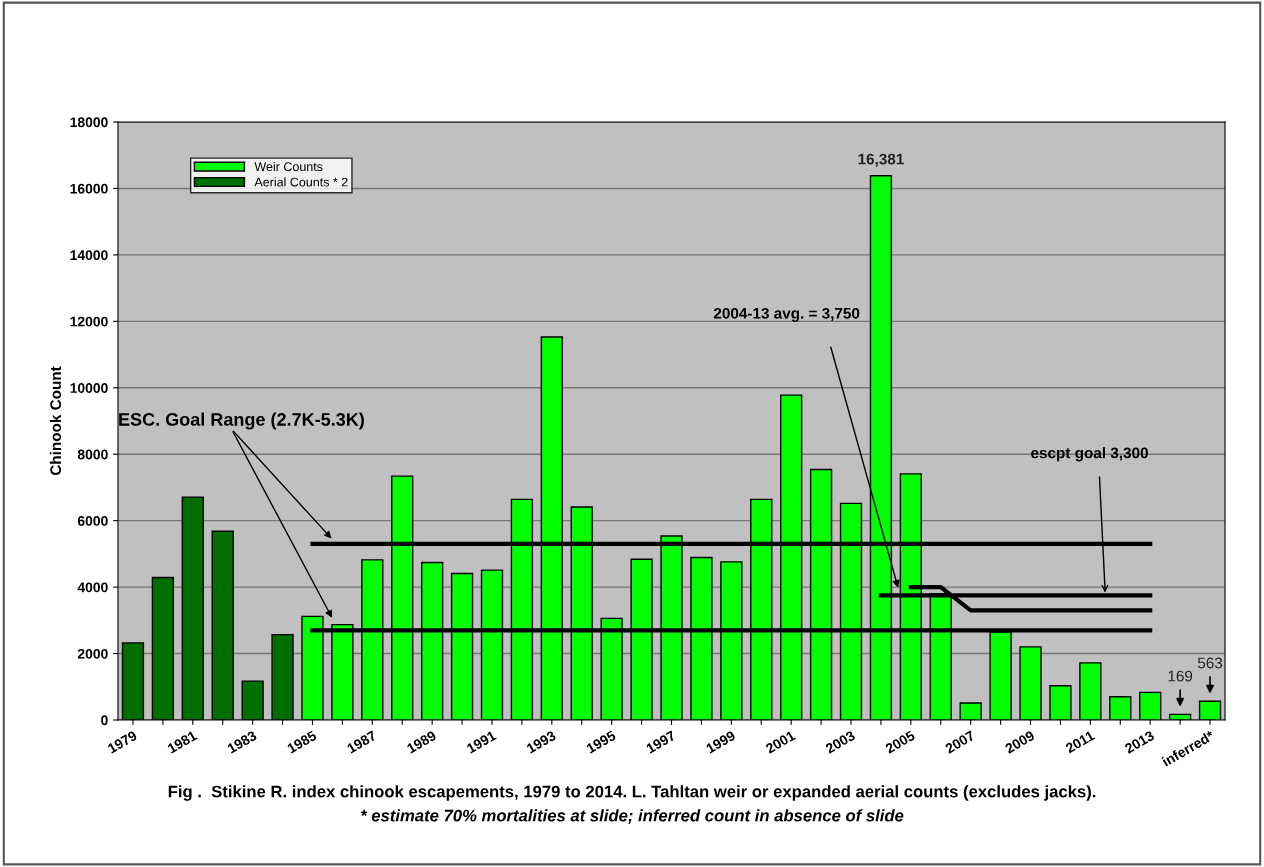 The height and width of the screenshot is (867, 1264). I want to click on y-tick-label: 2000, so click(92, 653).